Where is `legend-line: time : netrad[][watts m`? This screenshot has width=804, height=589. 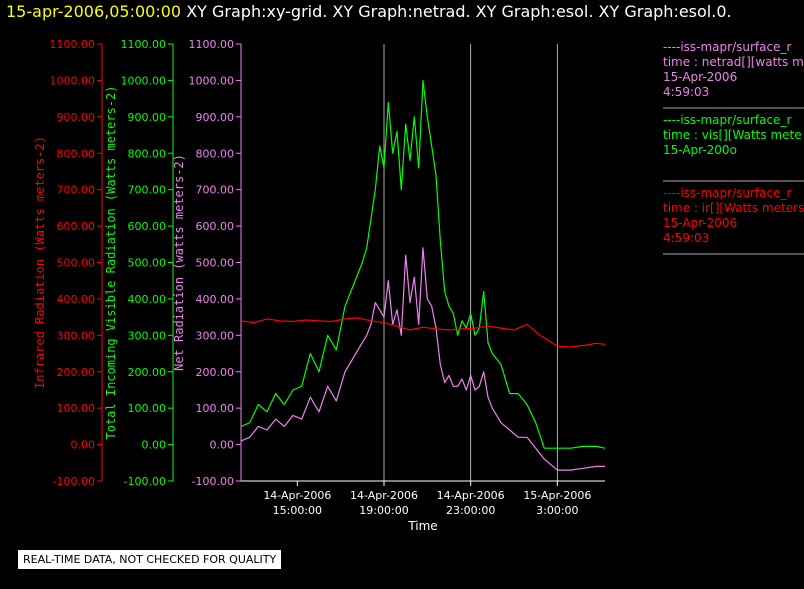 legend-line: time : netrad[][watts m is located at coordinates (733, 62).